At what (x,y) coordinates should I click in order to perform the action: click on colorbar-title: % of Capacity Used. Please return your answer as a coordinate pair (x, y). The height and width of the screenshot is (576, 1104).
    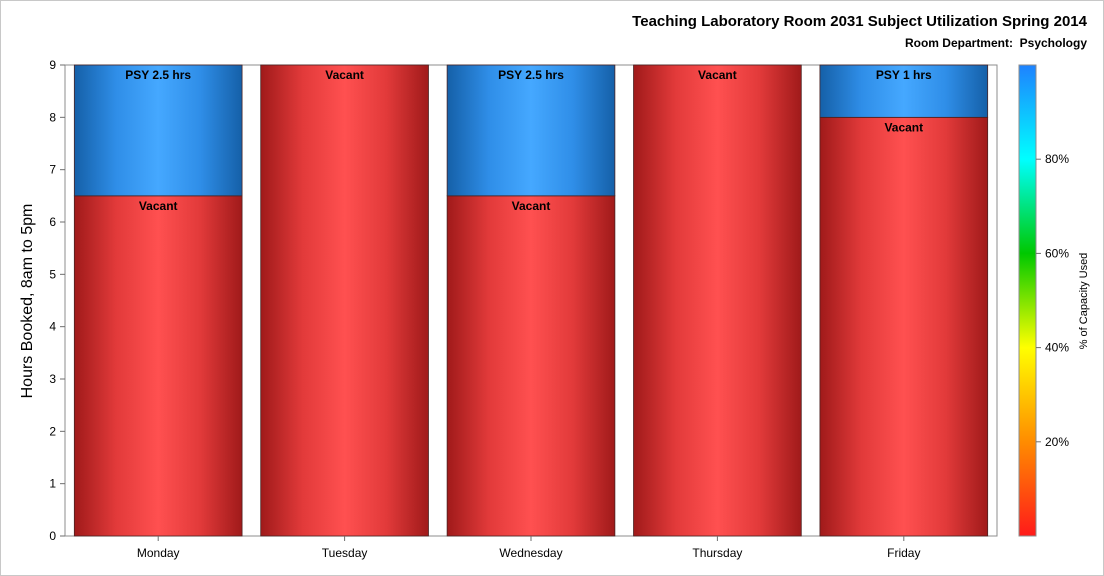
    Looking at the image, I should click on (1084, 301).